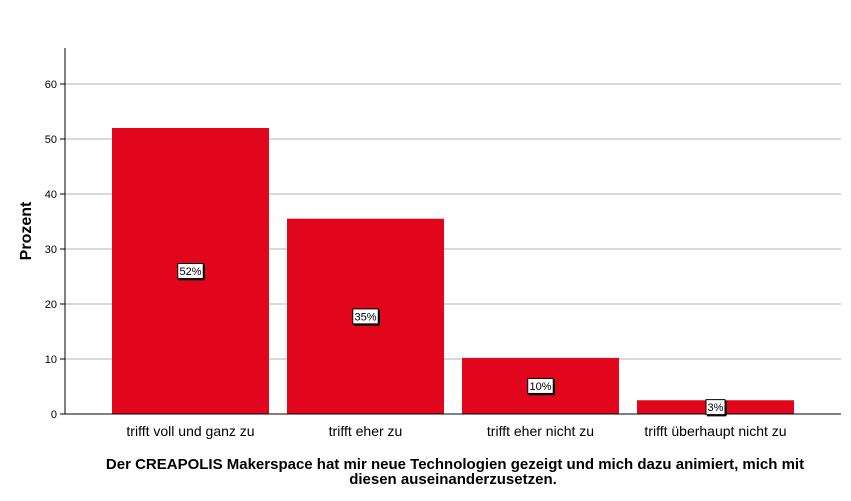 The width and height of the screenshot is (851, 501). I want to click on data-label: 35%, so click(365, 317).